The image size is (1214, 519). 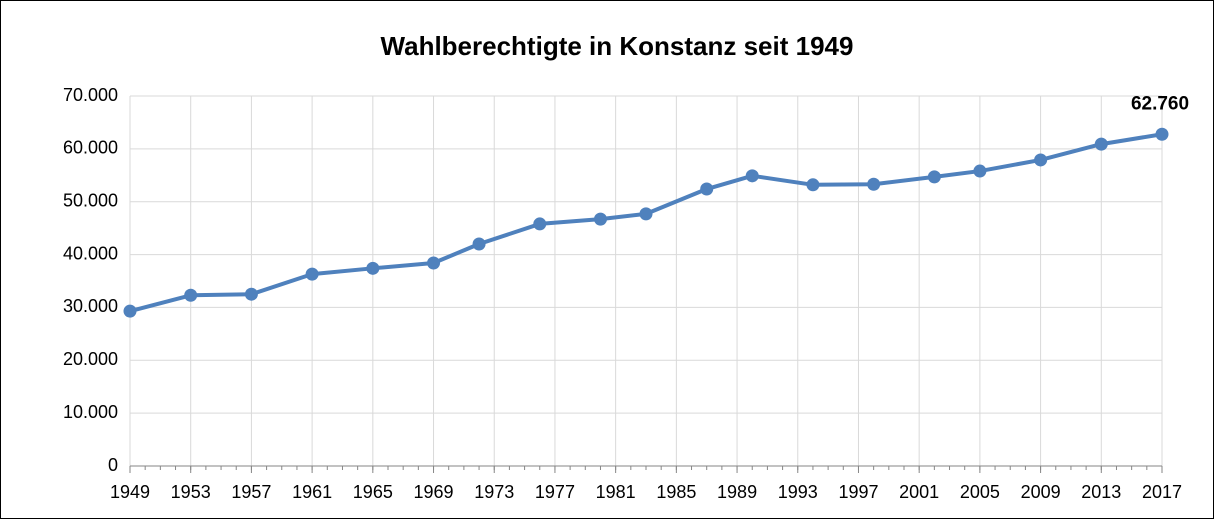 What do you see at coordinates (494, 492) in the screenshot?
I see `x-tick-label: 1973` at bounding box center [494, 492].